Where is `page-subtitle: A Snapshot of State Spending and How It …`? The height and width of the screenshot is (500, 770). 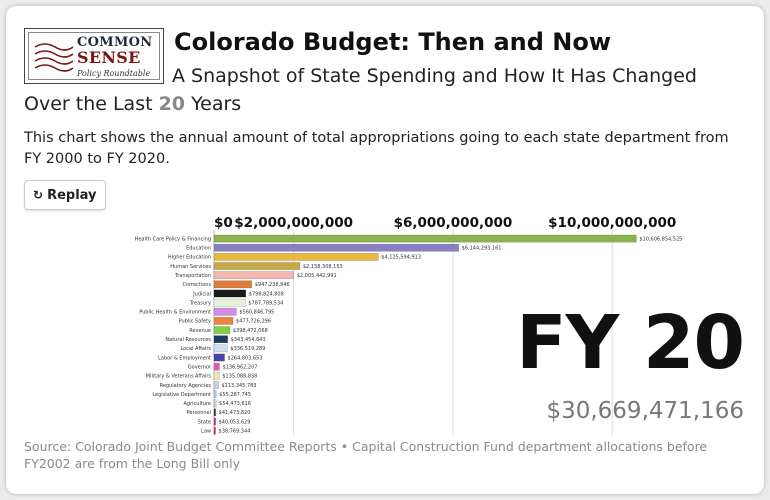 page-subtitle: A Snapshot of State Spending and How It … is located at coordinates (384, 90).